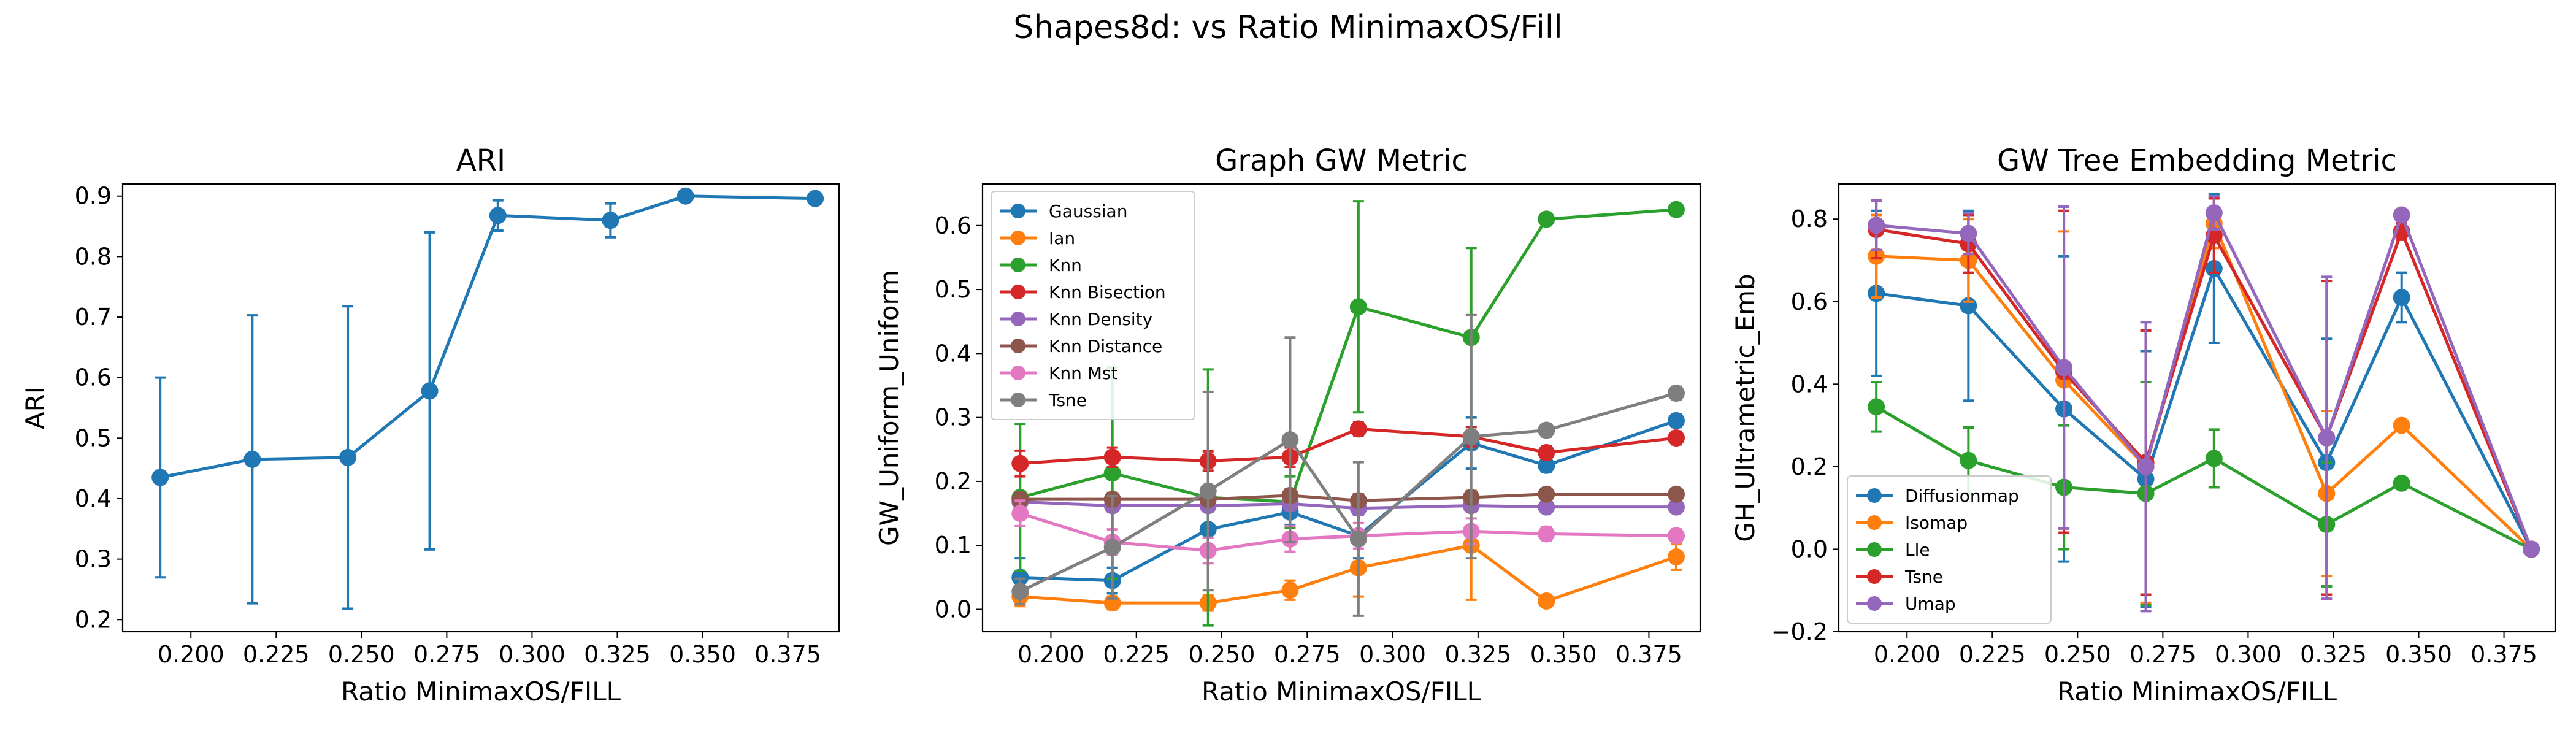 The image size is (2576, 736). I want to click on y-tick-label: 0.1, so click(953, 545).